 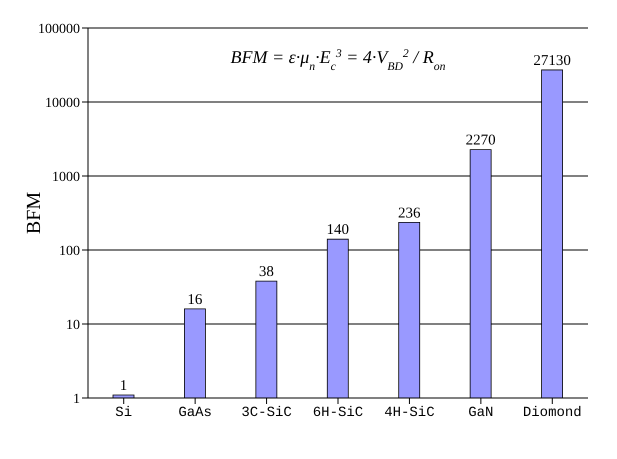 What do you see at coordinates (409, 412) in the screenshot?
I see `x-tick-label: 4H-SiC` at bounding box center [409, 412].